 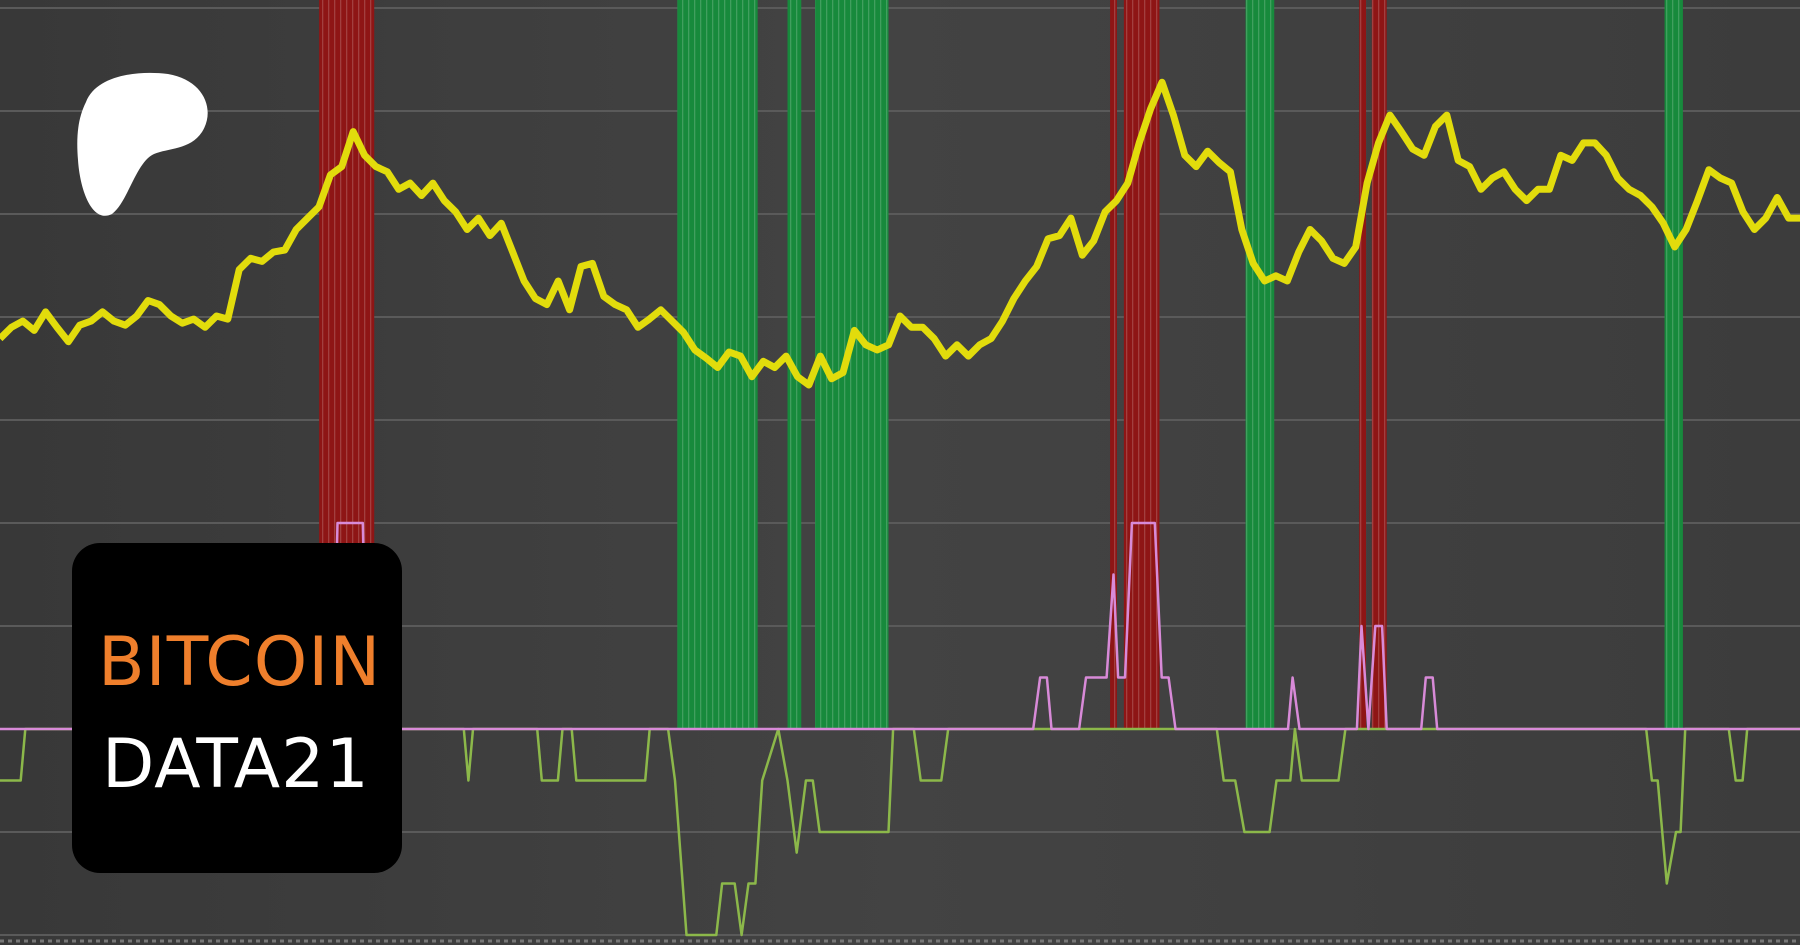 I want to click on brand-badge: BITCOIN DATA21, so click(x=237, y=708).